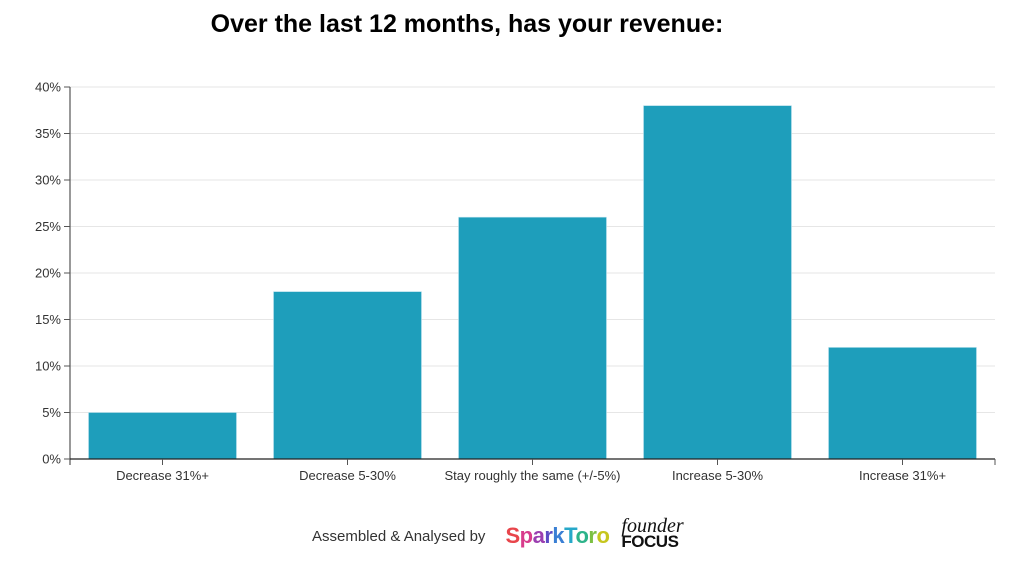  What do you see at coordinates (650, 541) in the screenshot?
I see `founder-logo-bottom: FOCUS` at bounding box center [650, 541].